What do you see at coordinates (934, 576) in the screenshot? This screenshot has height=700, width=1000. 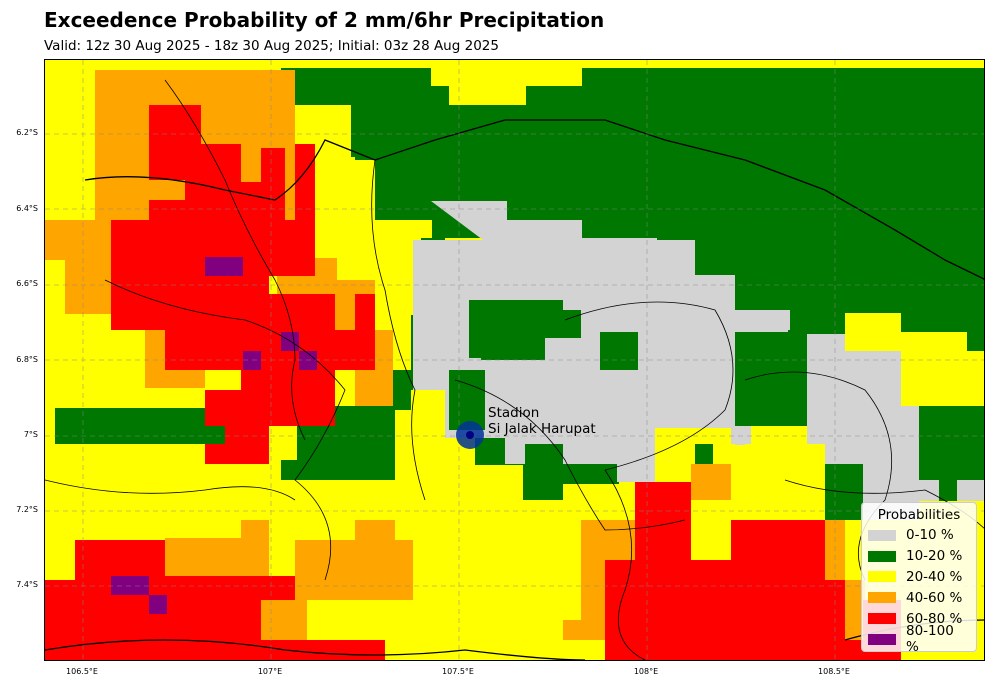 I see `legend-label: 20-40 %` at bounding box center [934, 576].